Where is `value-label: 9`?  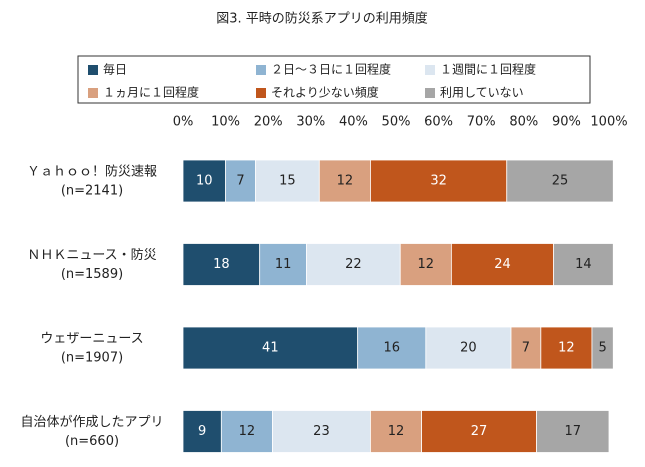
value-label: 9 is located at coordinates (202, 431).